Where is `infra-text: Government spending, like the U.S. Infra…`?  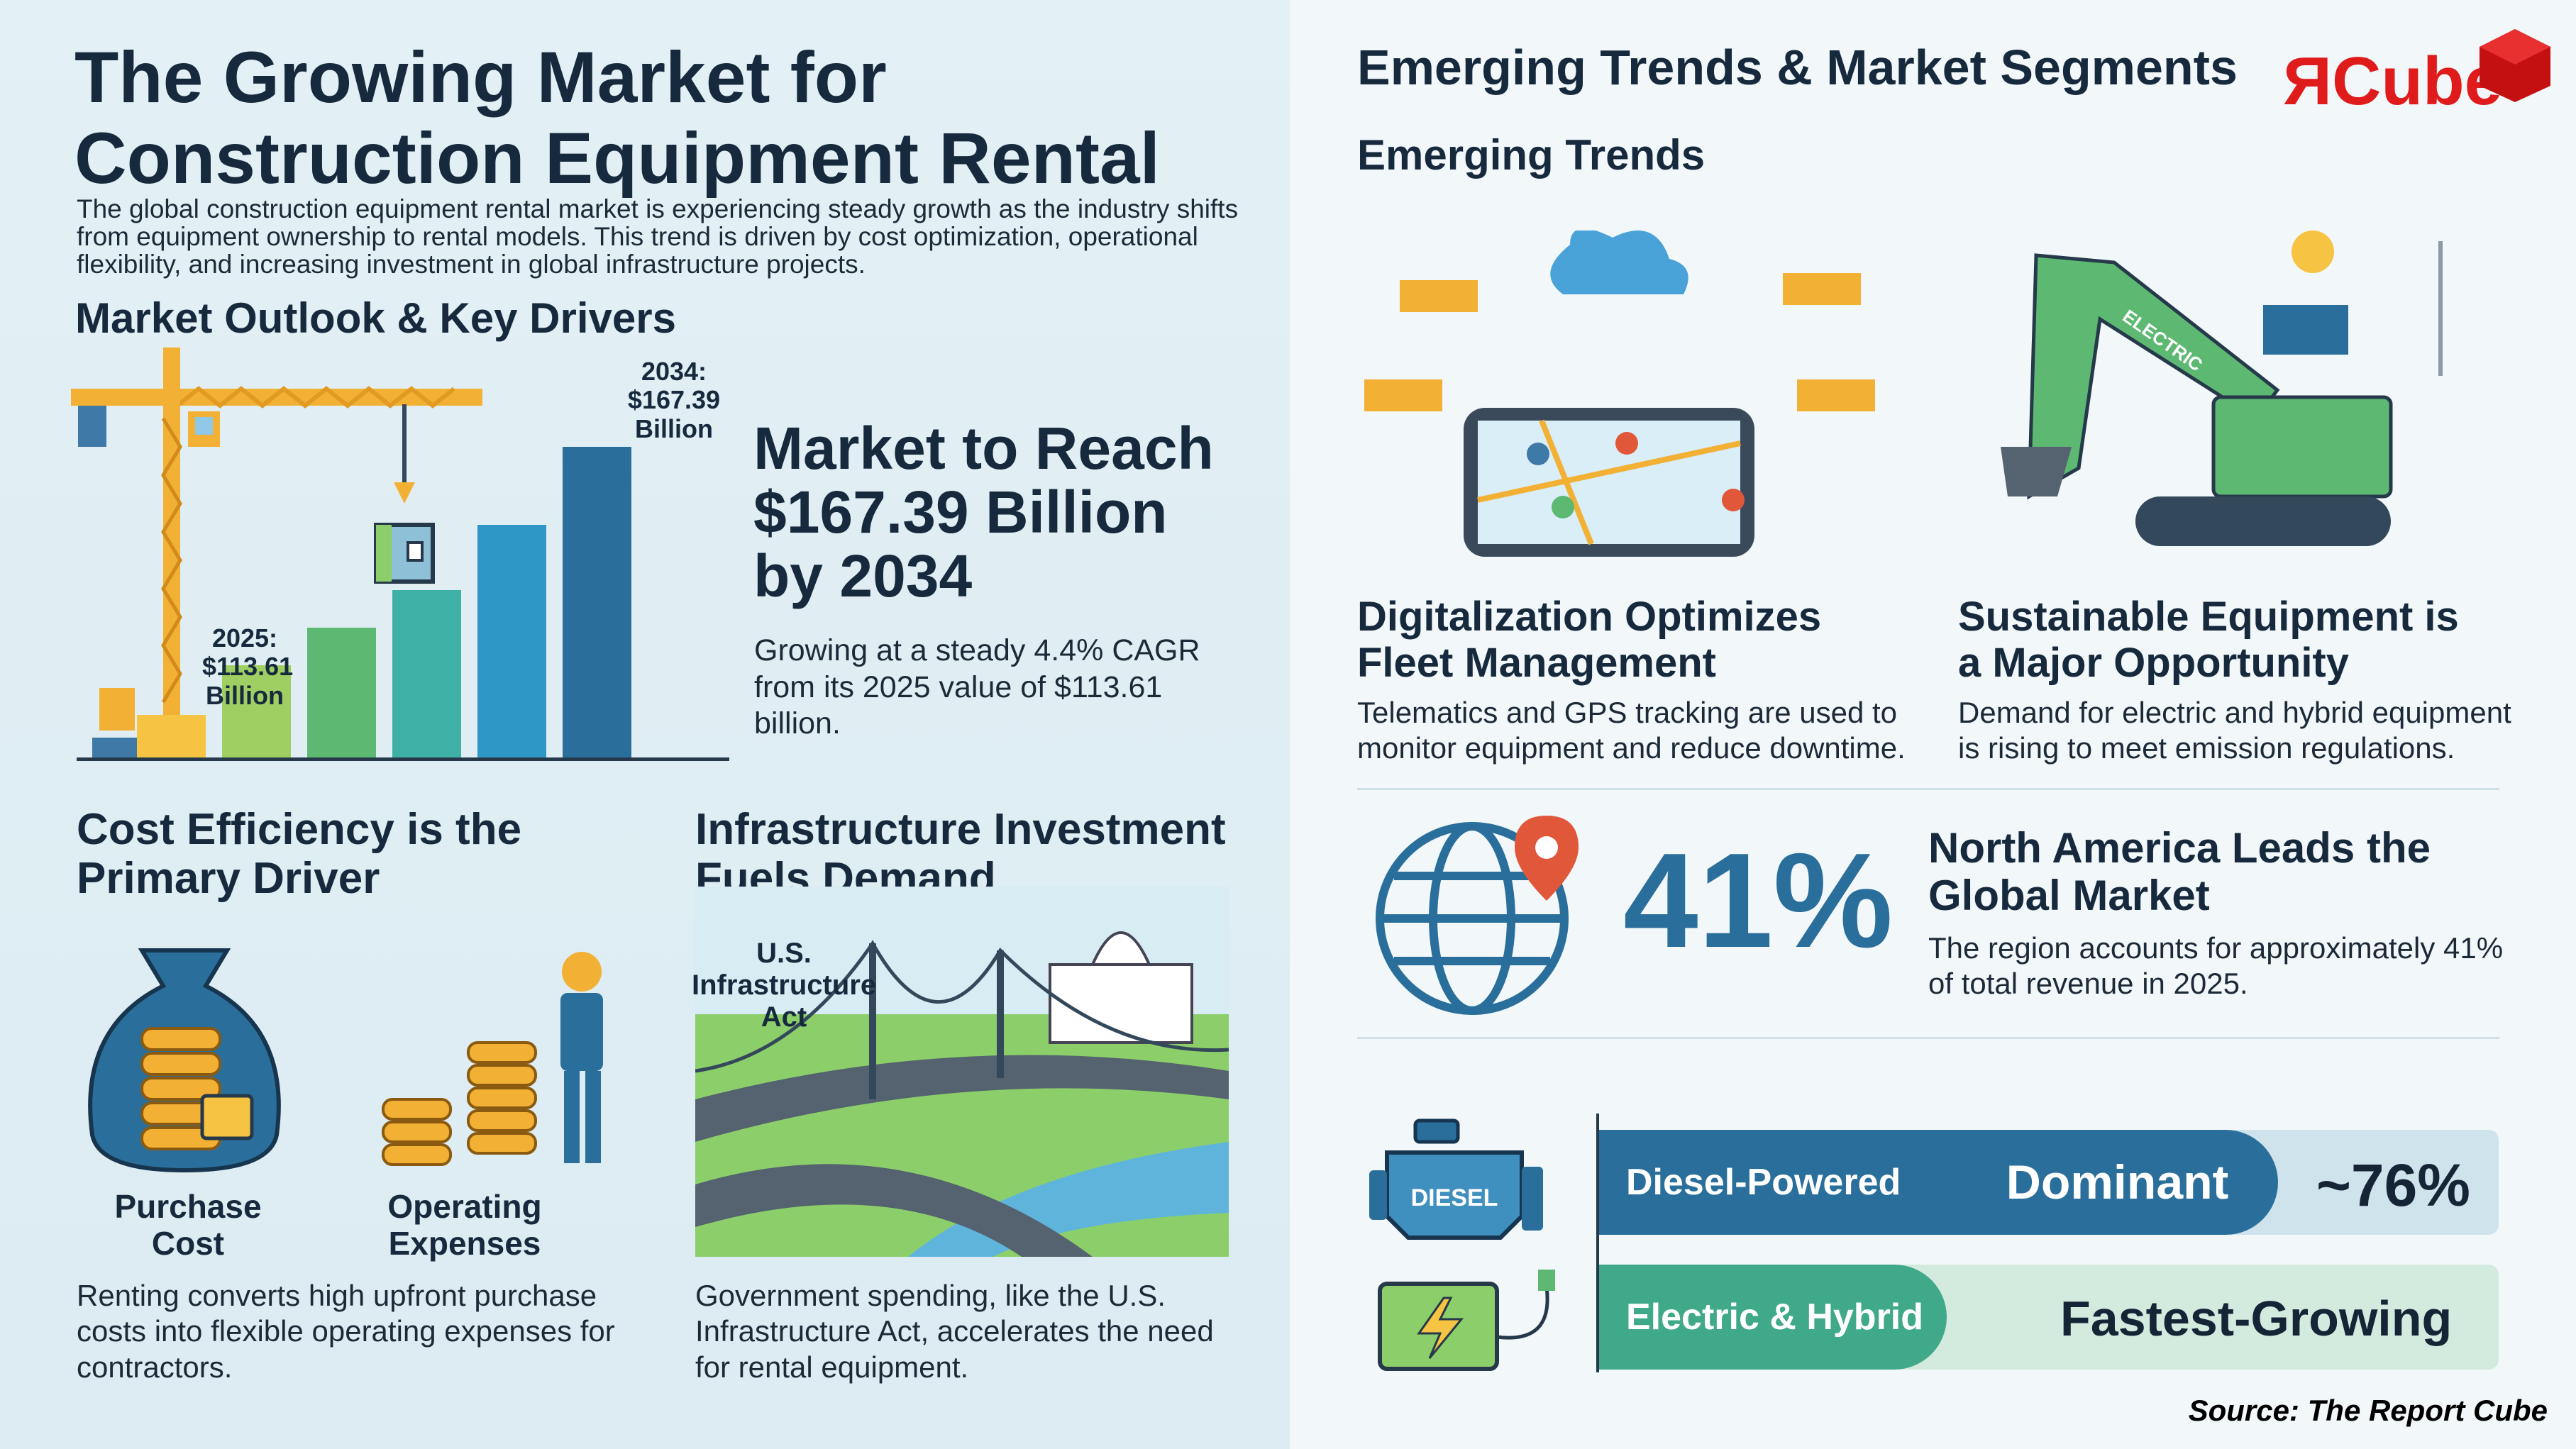
infra-text: Government spending, like the U.S. Infra… is located at coordinates (954, 1331).